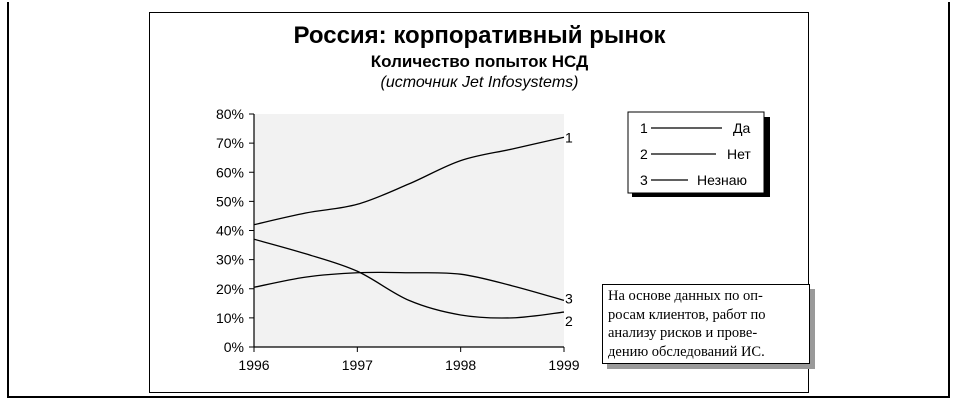 This screenshot has height=407, width=959. What do you see at coordinates (479, 61) in the screenshot?
I see `chart-subtitle: Количество попыток НСД` at bounding box center [479, 61].